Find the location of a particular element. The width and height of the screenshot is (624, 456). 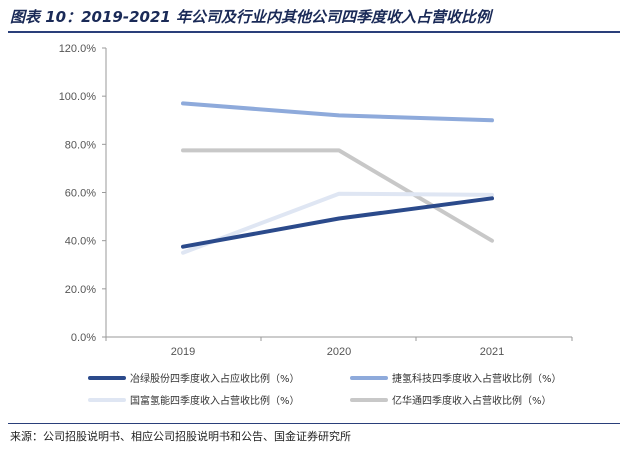

title-rule is located at coordinates (314, 32).